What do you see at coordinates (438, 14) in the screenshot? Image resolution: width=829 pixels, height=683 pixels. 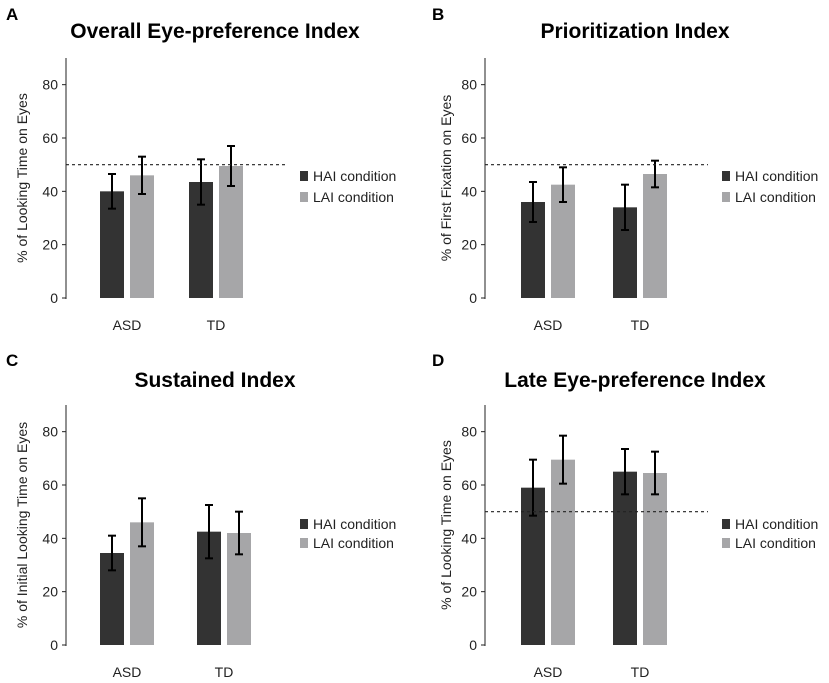 I see `panel-letter: B` at bounding box center [438, 14].